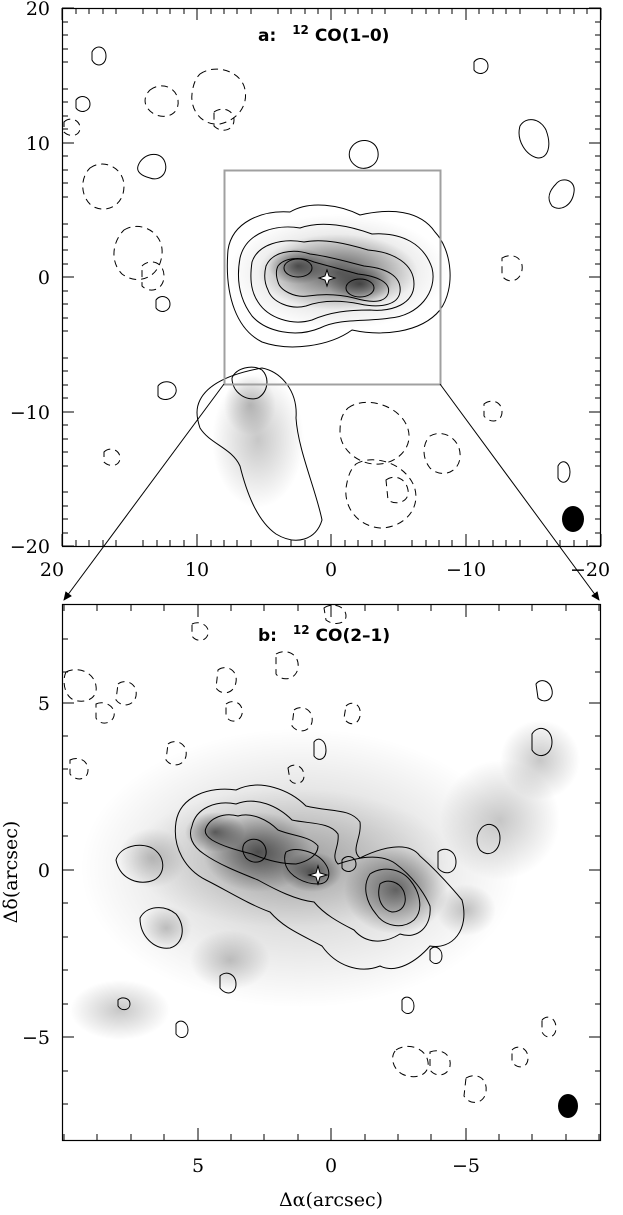 The height and width of the screenshot is (1215, 623). Describe the element at coordinates (267, 36) in the screenshot. I see `panel-a-letter: a:` at that location.